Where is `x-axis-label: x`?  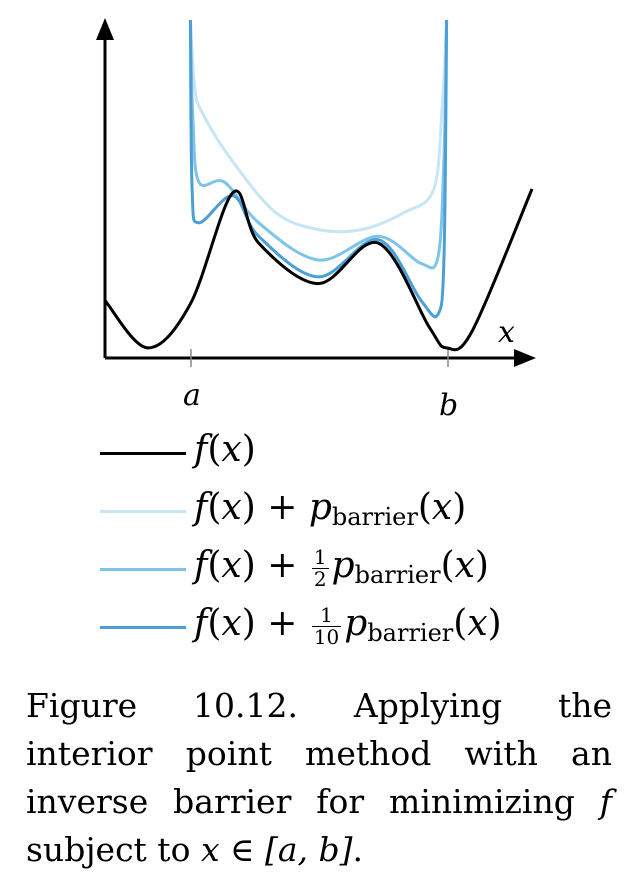 x-axis-label: x is located at coordinates (506, 332).